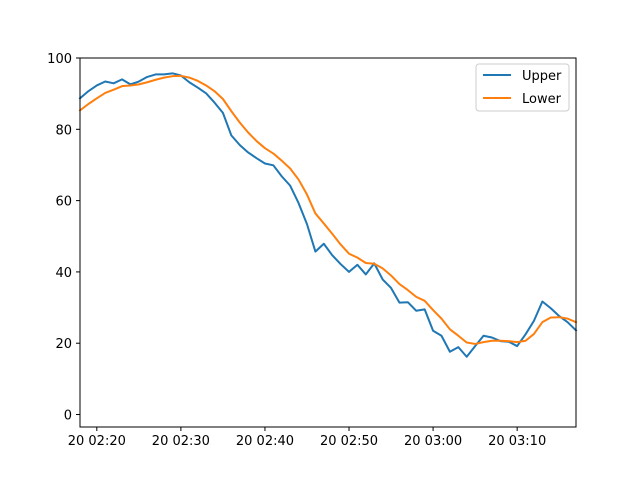 The width and height of the screenshot is (640, 480). I want to click on x-tick-label: 20 03:10, so click(517, 441).